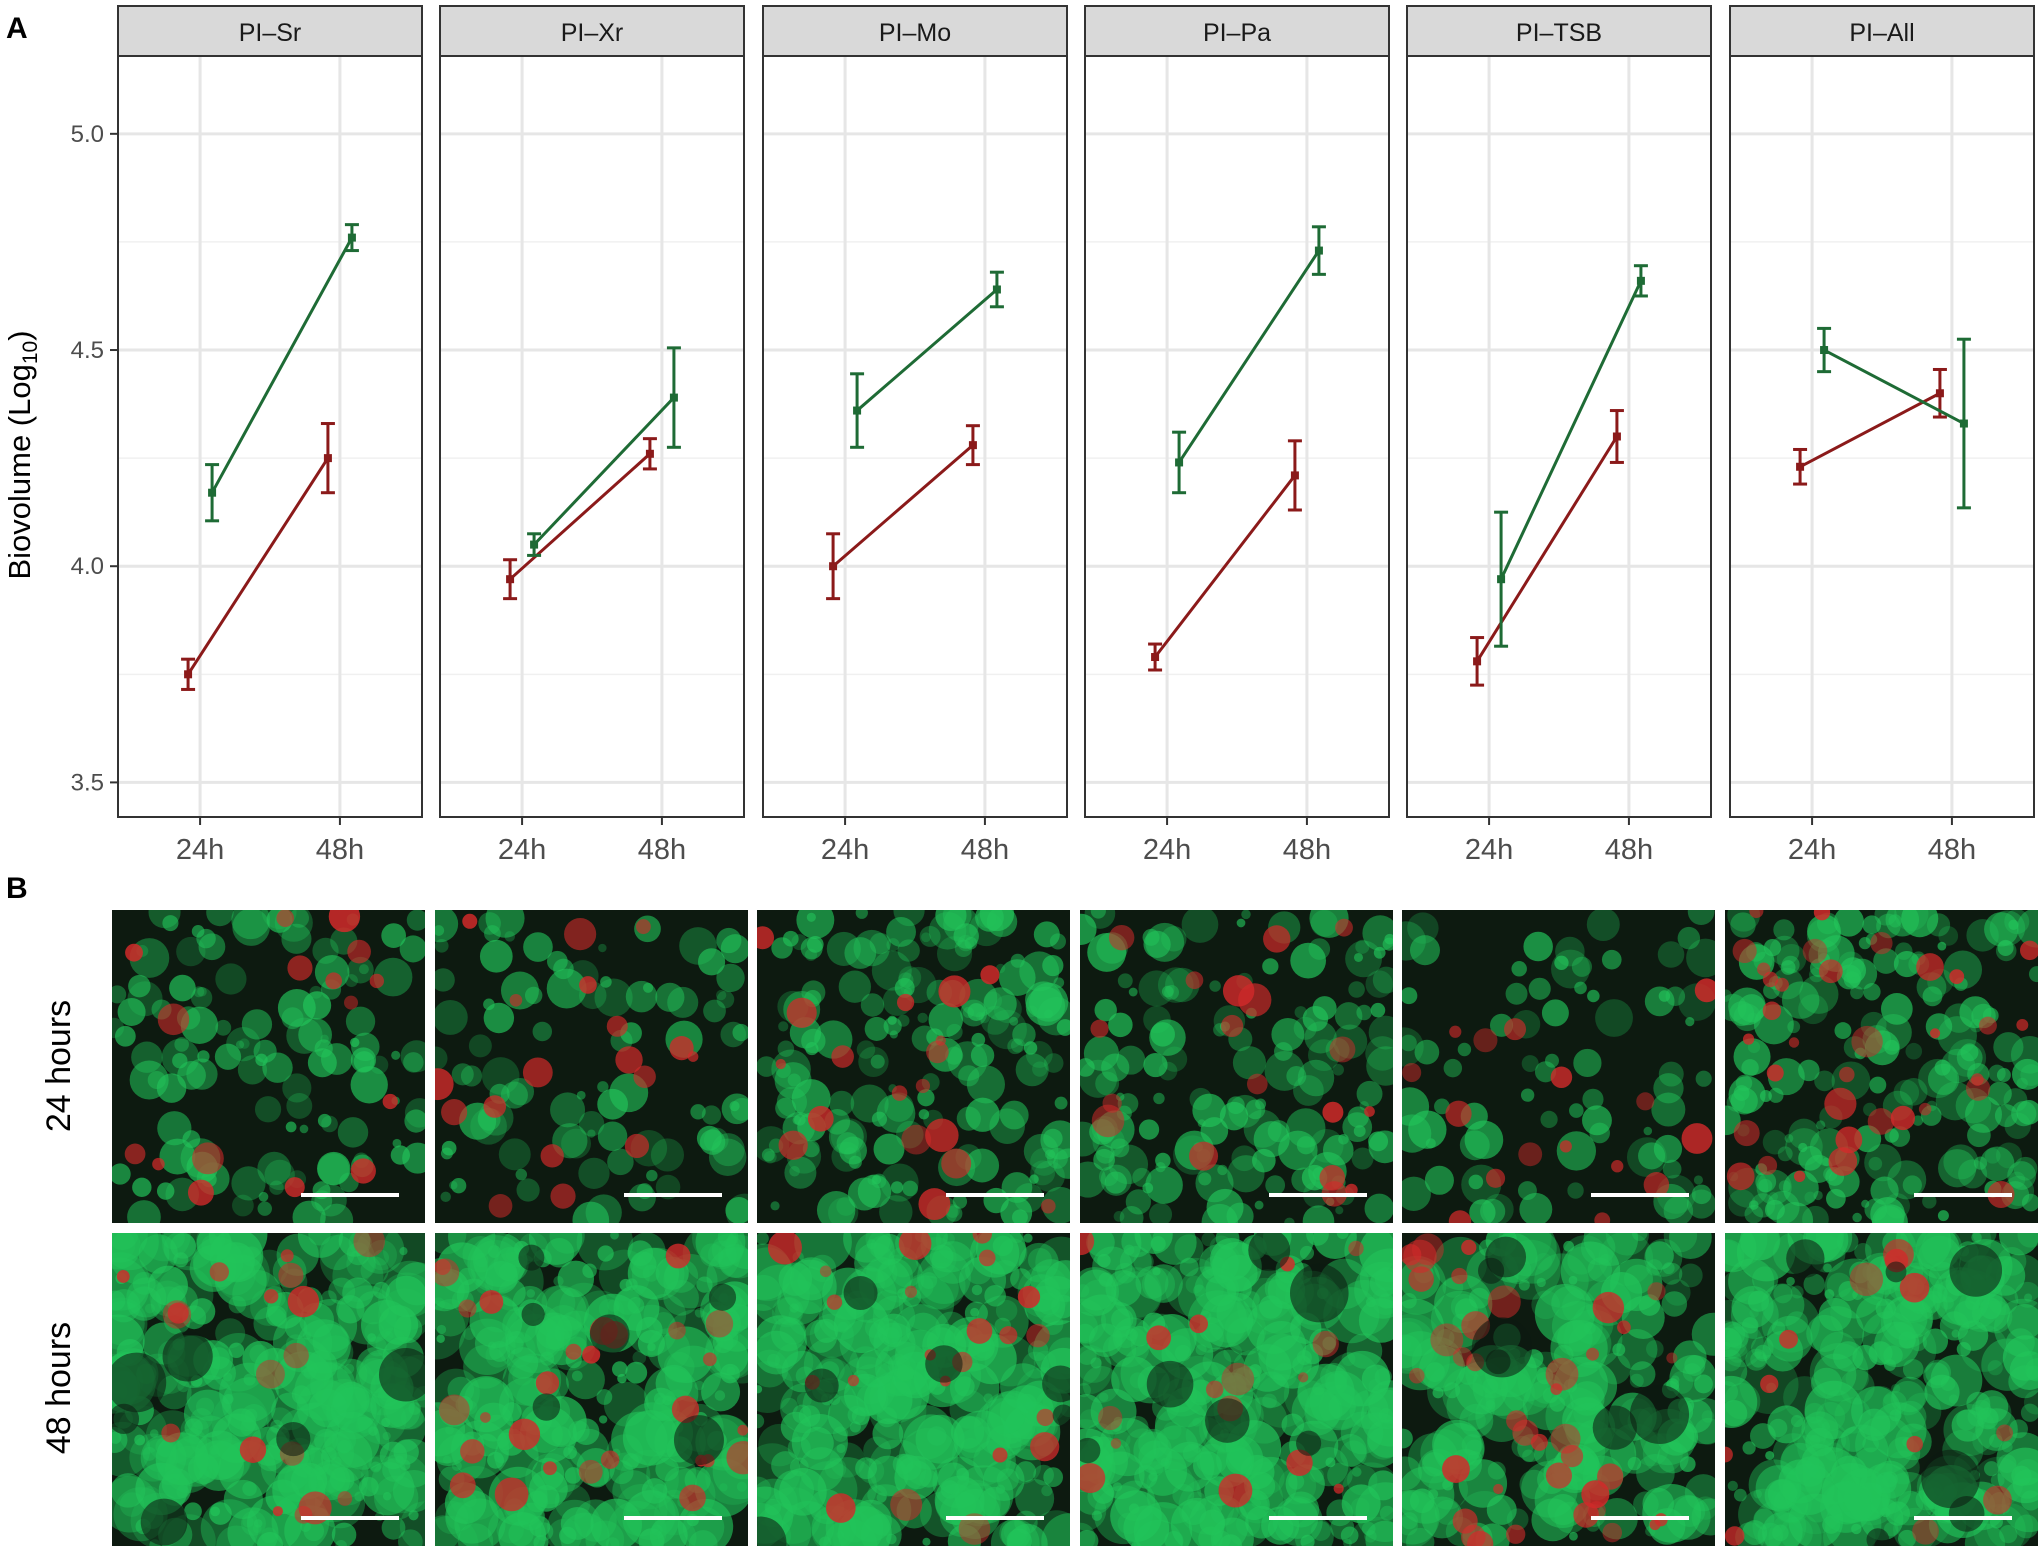  I want to click on y-axis-label: Biovolume (Log10), so click(22, 454).